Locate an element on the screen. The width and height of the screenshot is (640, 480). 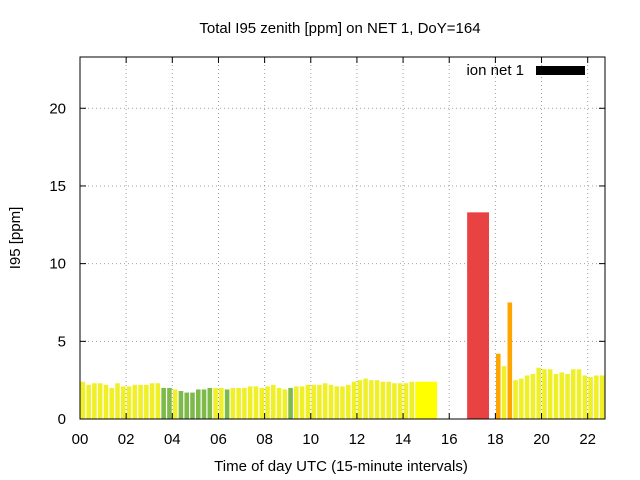
x-tick-label: 20 is located at coordinates (541, 439).